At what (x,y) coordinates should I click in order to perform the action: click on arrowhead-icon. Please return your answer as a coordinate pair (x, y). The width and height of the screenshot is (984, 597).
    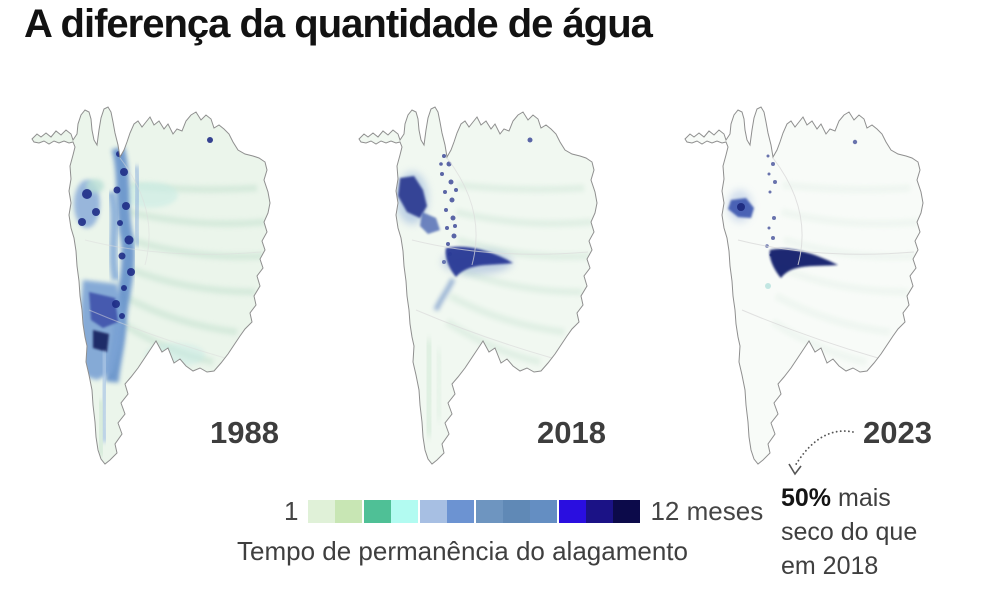
    Looking at the image, I should click on (795, 469).